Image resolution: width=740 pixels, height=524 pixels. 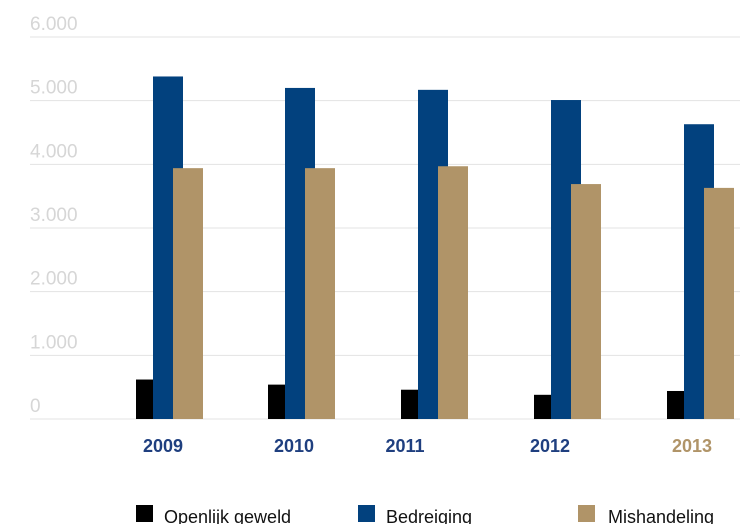 What do you see at coordinates (54, 24) in the screenshot?
I see `y-tick-label: 6.000` at bounding box center [54, 24].